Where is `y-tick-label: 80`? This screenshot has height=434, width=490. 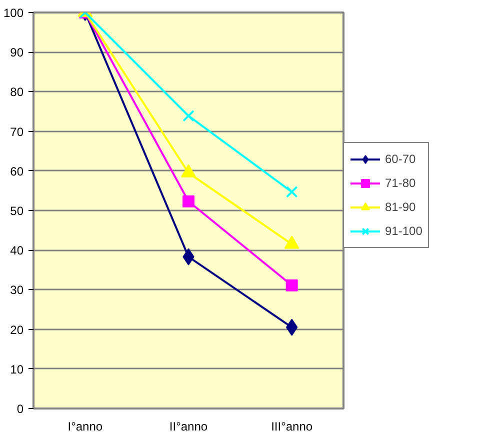
y-tick-label: 80 is located at coordinates (17, 92).